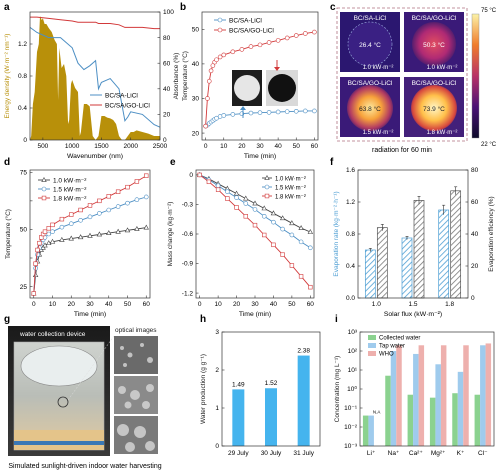  What do you see at coordinates (255, 314) in the screenshot?
I see `x-axis-title: Time (min)` at bounding box center [255, 314].